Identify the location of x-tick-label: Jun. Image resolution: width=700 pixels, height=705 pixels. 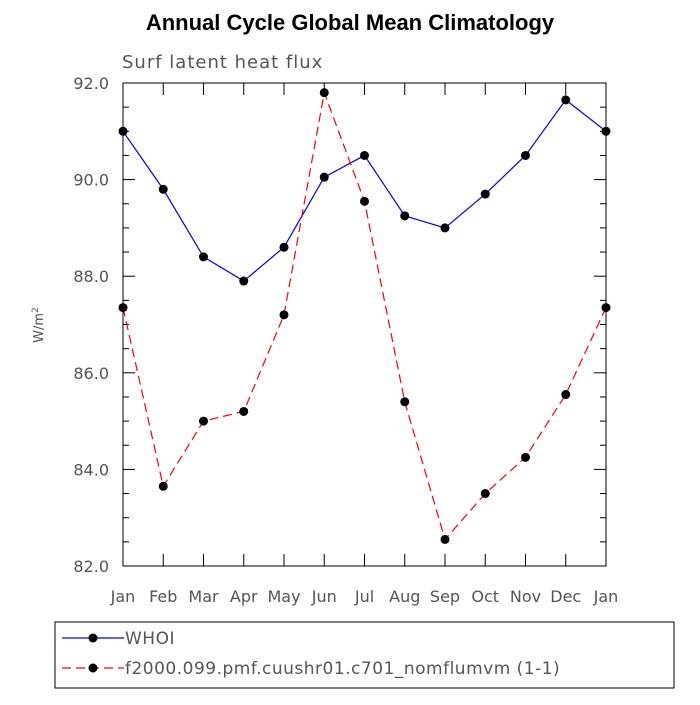
(324, 596).